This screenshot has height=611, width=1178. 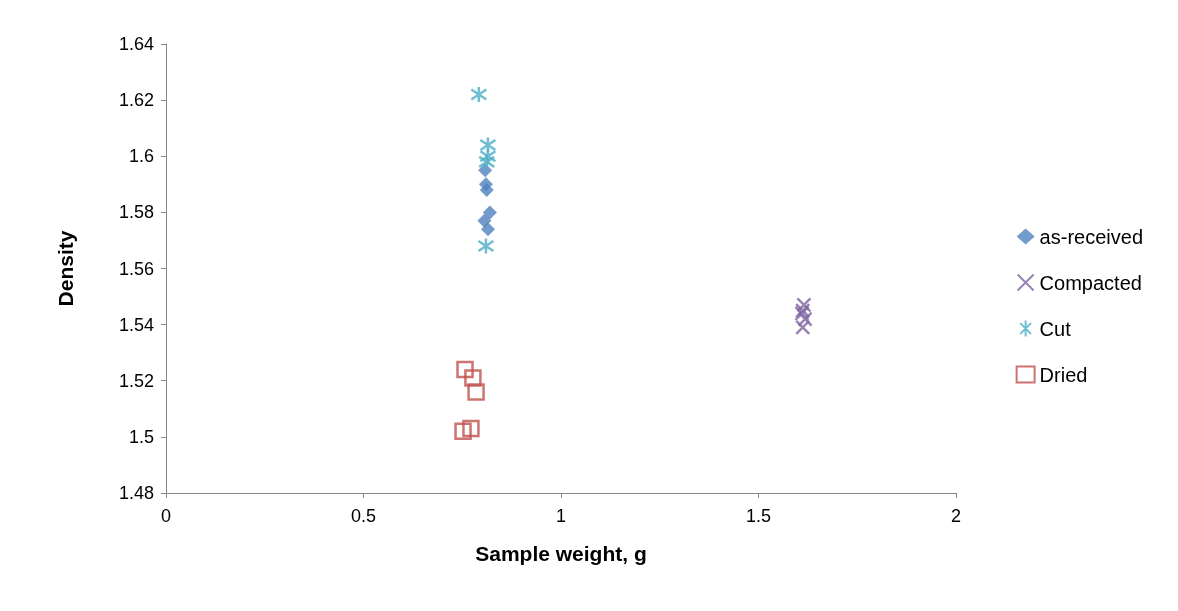 What do you see at coordinates (136, 212) in the screenshot?
I see `y-tick-label: 1.58` at bounding box center [136, 212].